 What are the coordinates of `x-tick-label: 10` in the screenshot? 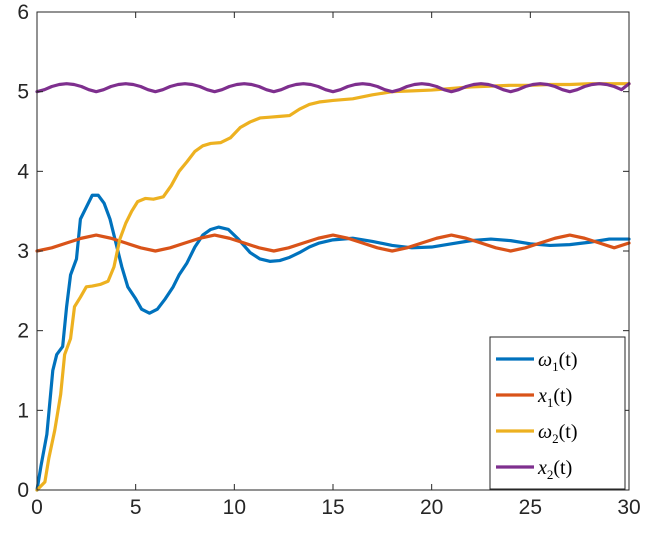 It's located at (234, 507).